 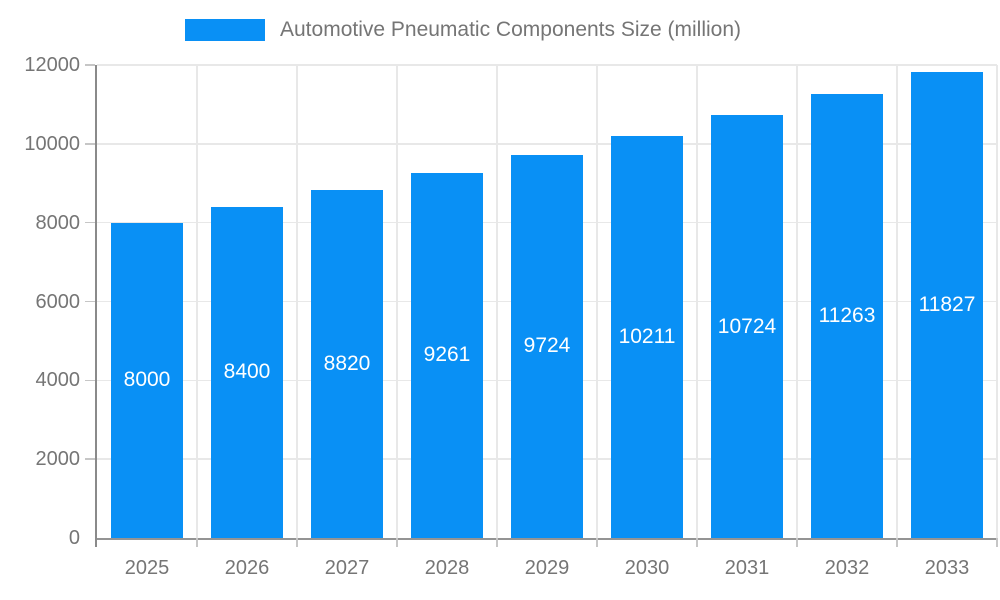 I want to click on bar-value-label: 9261, so click(x=447, y=355).